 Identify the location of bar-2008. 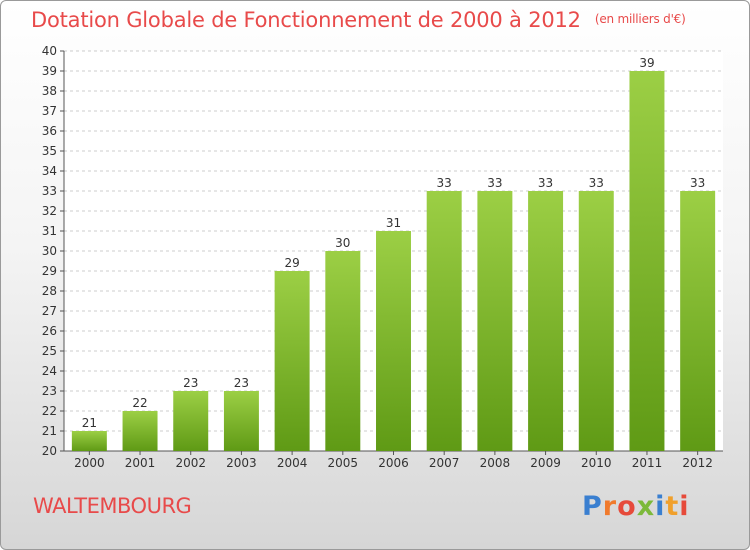
(495, 321).